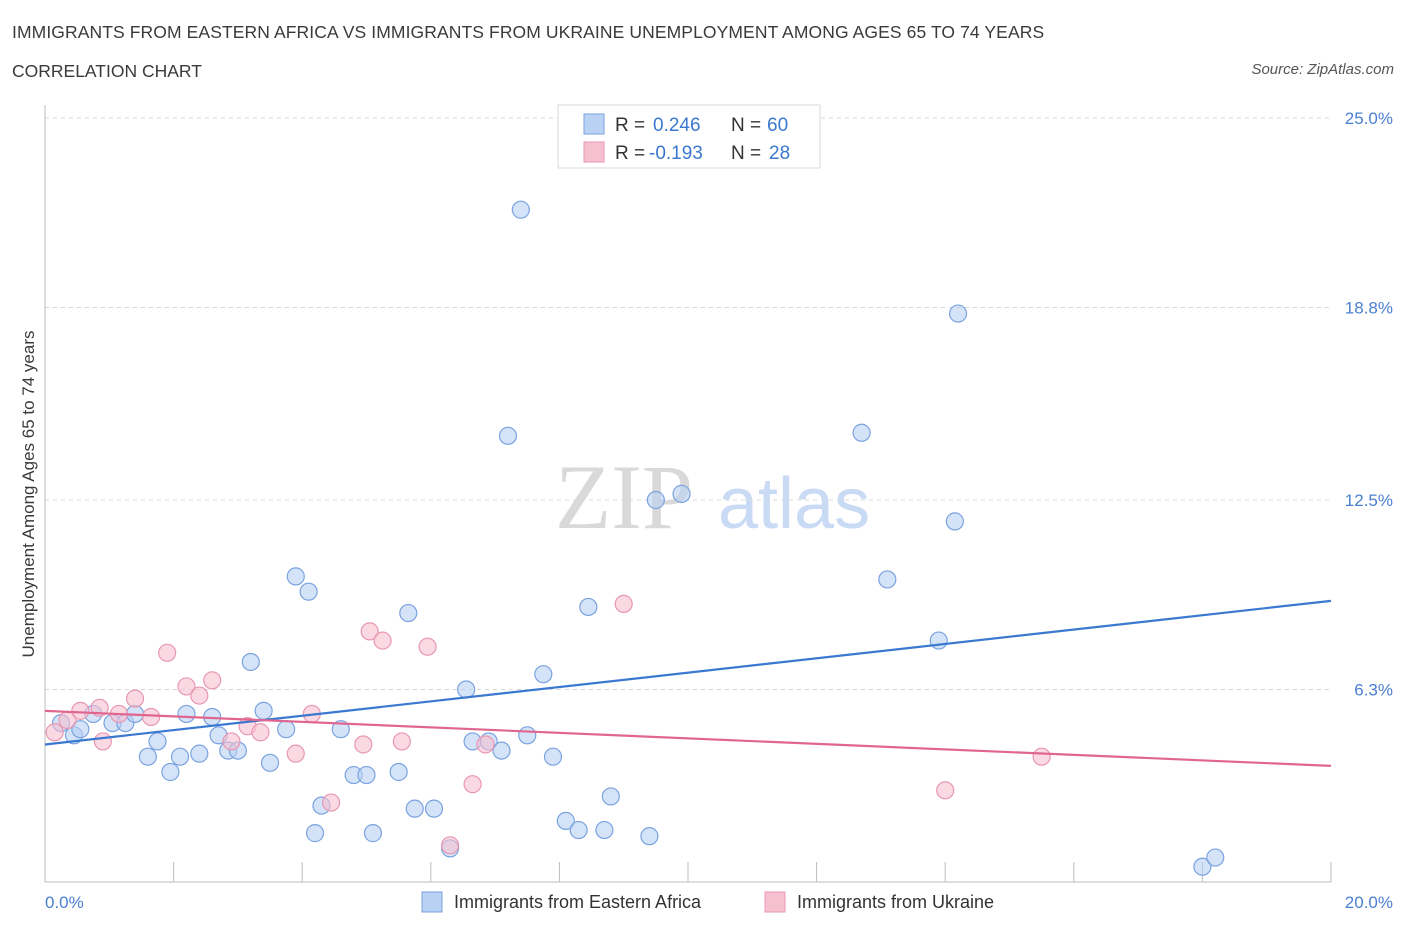 Image resolution: width=1406 pixels, height=930 pixels. I want to click on y-tick-label-3: 25.0%, so click(1369, 118).